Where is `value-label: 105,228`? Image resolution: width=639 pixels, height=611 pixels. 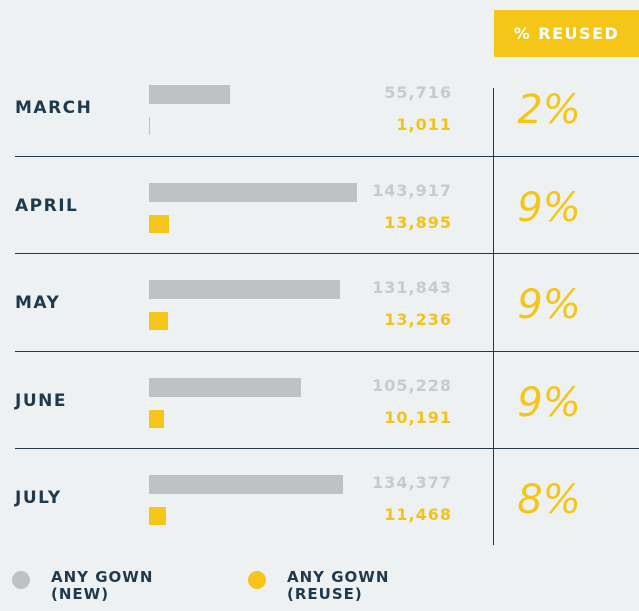 value-label: 105,228 is located at coordinates (412, 385).